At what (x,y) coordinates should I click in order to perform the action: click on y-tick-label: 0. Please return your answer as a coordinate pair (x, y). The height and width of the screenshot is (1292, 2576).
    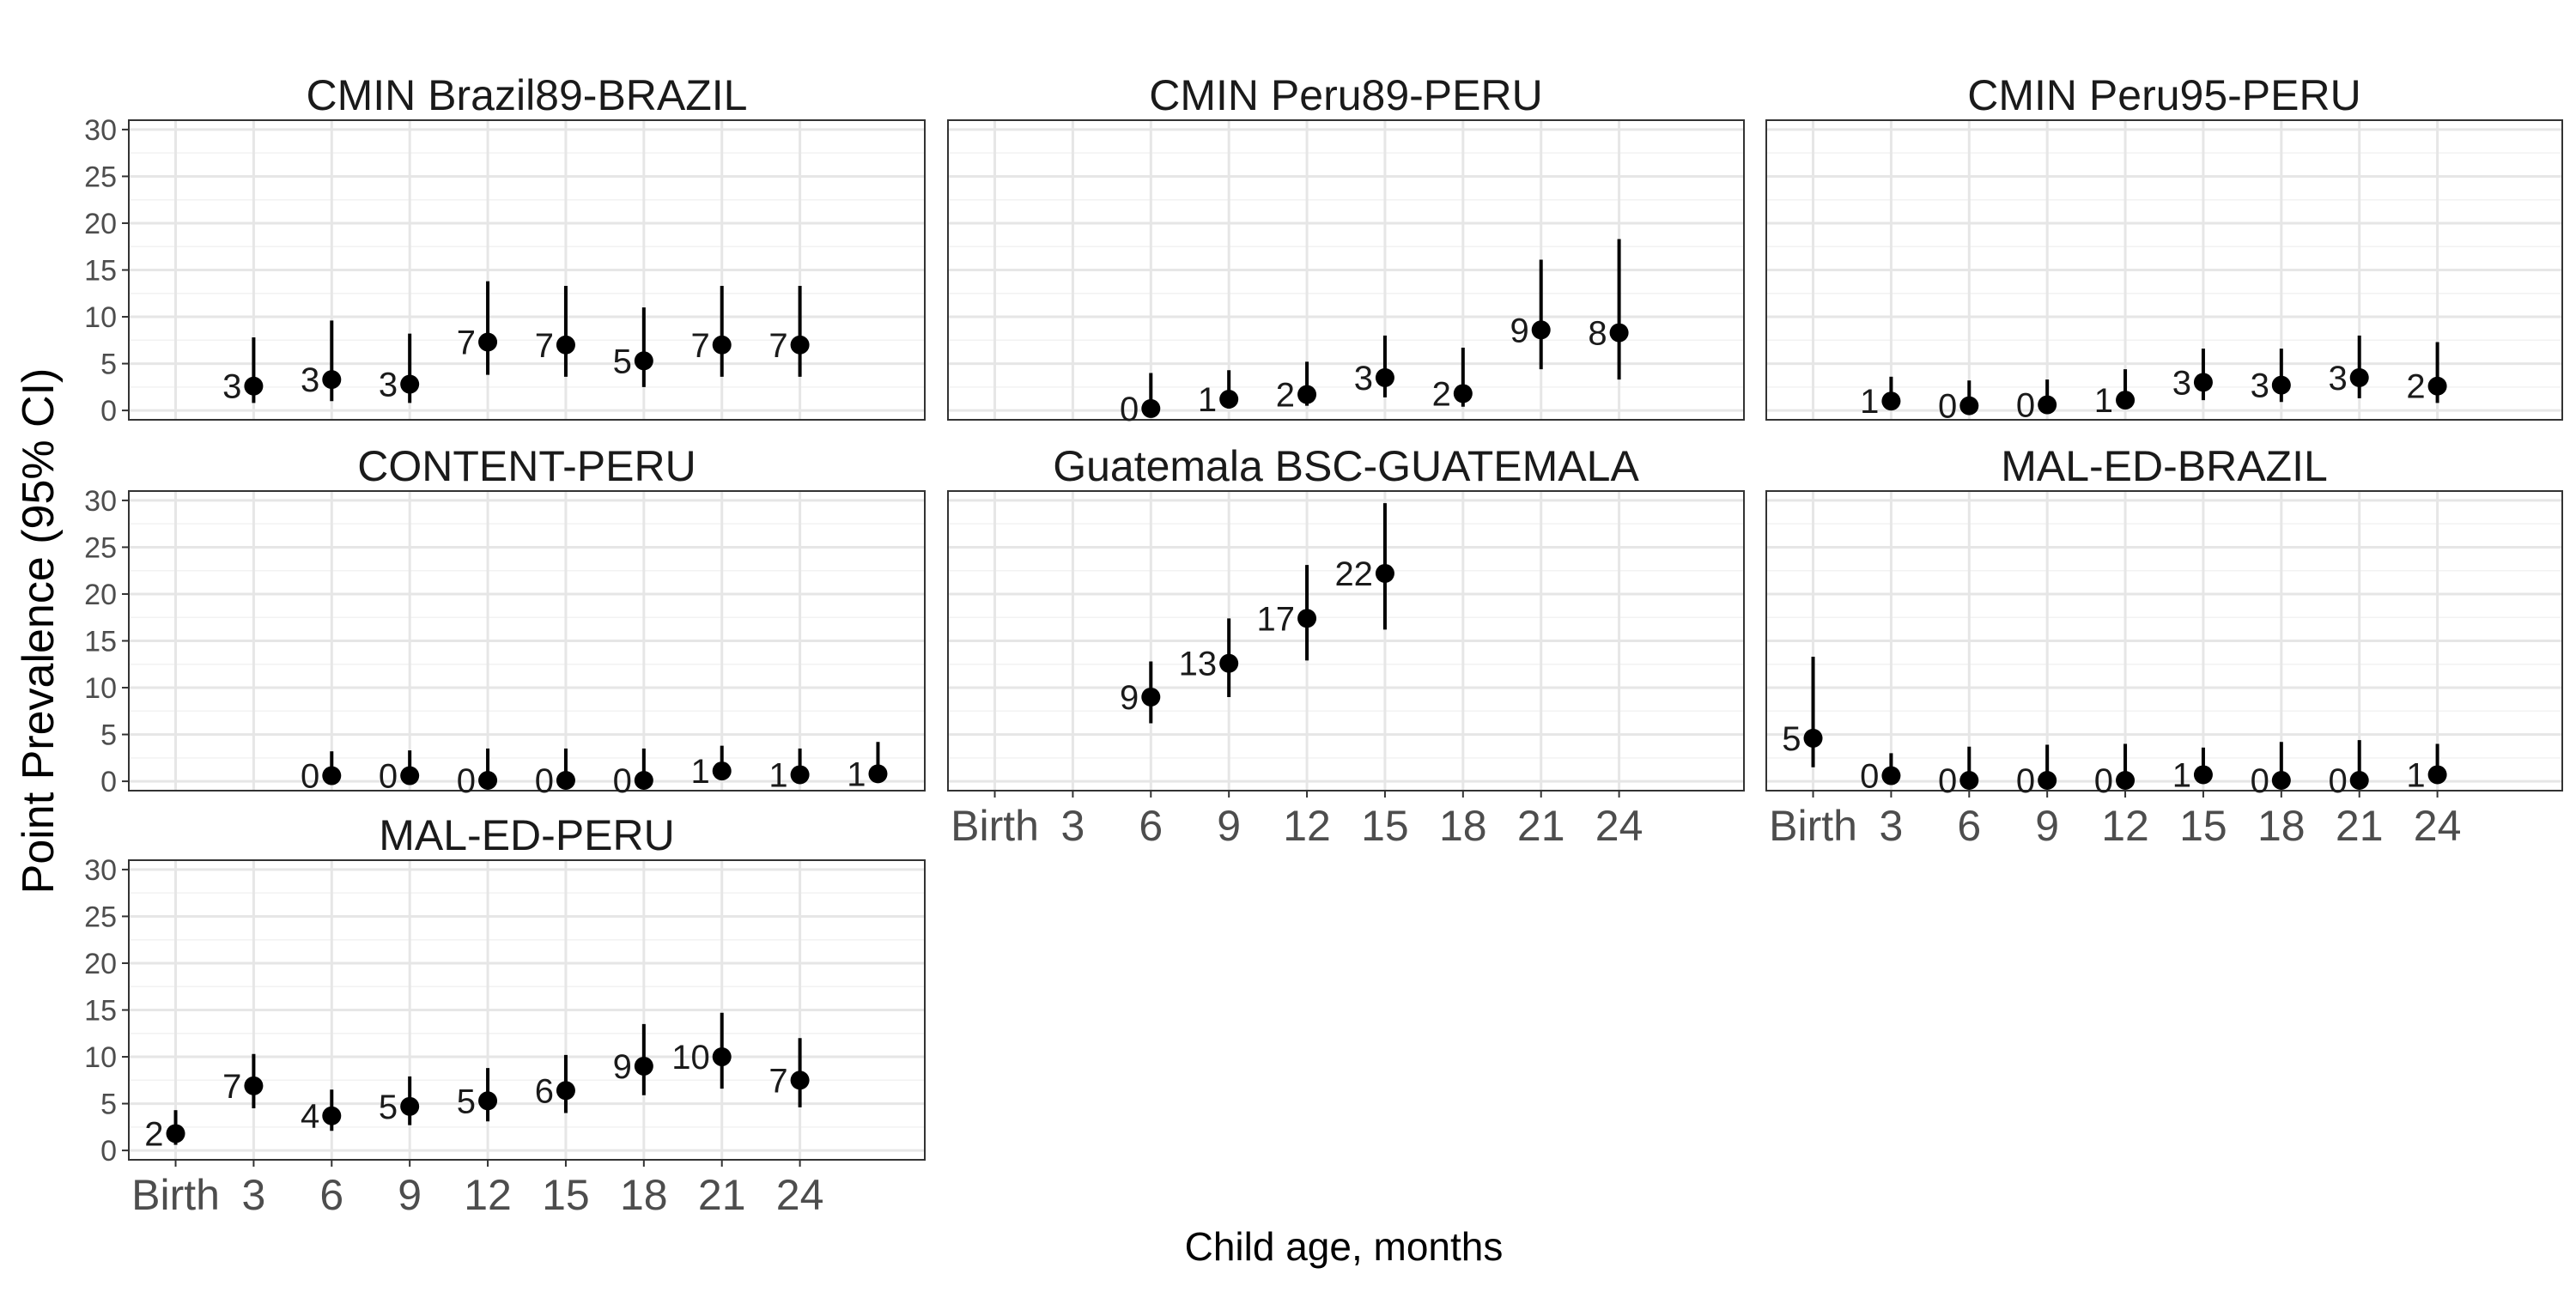
    Looking at the image, I should click on (109, 1151).